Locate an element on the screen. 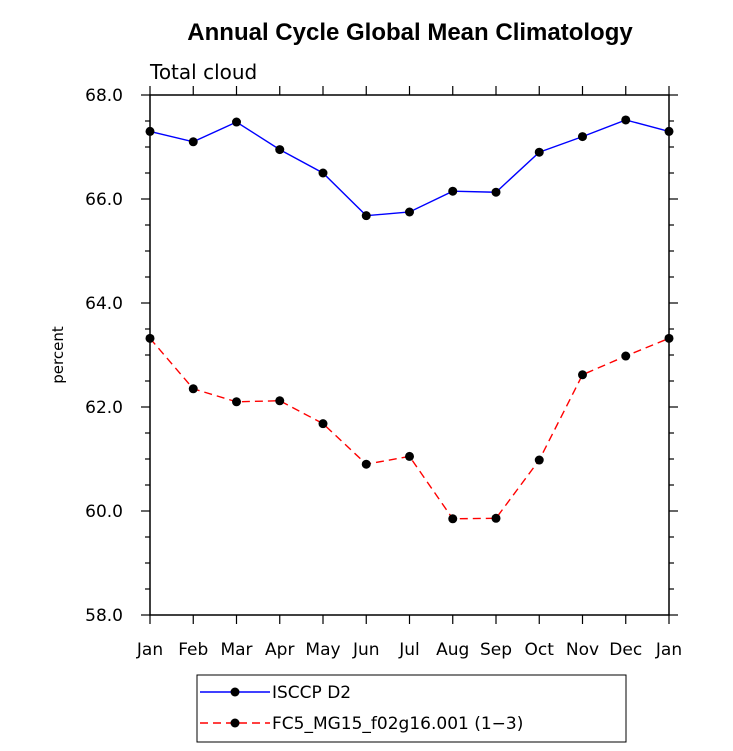  chart-subtitle: Total cloud is located at coordinates (203, 72).